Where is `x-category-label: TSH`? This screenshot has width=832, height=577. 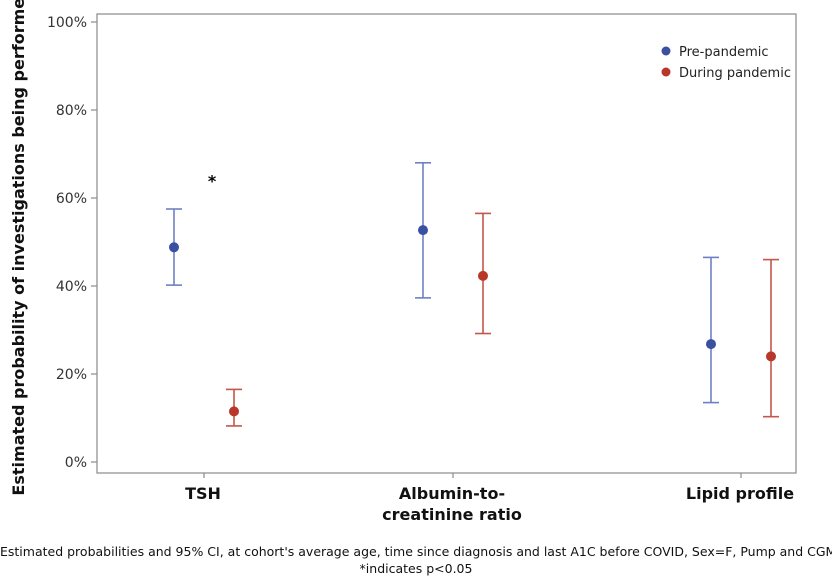
x-category-label: TSH is located at coordinates (203, 493).